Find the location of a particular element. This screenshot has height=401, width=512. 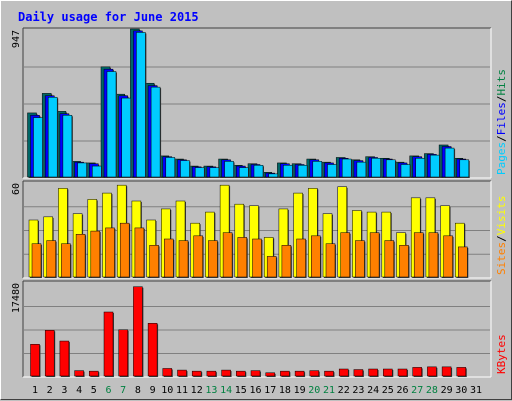

panel-max-label: 947 is located at coordinates (16, 39).